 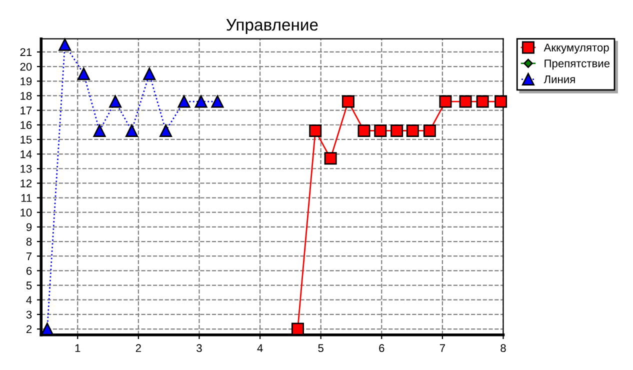 I want to click on x-tick-label: 5, so click(x=321, y=348).